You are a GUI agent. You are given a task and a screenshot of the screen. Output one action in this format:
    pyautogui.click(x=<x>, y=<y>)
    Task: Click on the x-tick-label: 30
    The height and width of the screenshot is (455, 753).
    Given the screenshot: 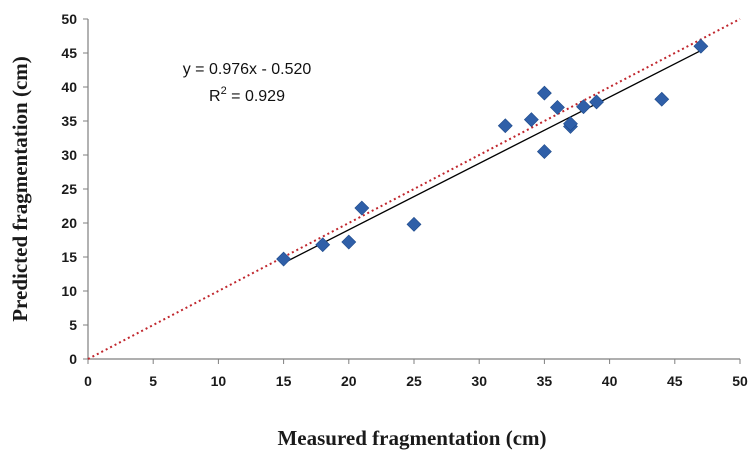 What is the action you would take?
    pyautogui.click(x=479, y=381)
    